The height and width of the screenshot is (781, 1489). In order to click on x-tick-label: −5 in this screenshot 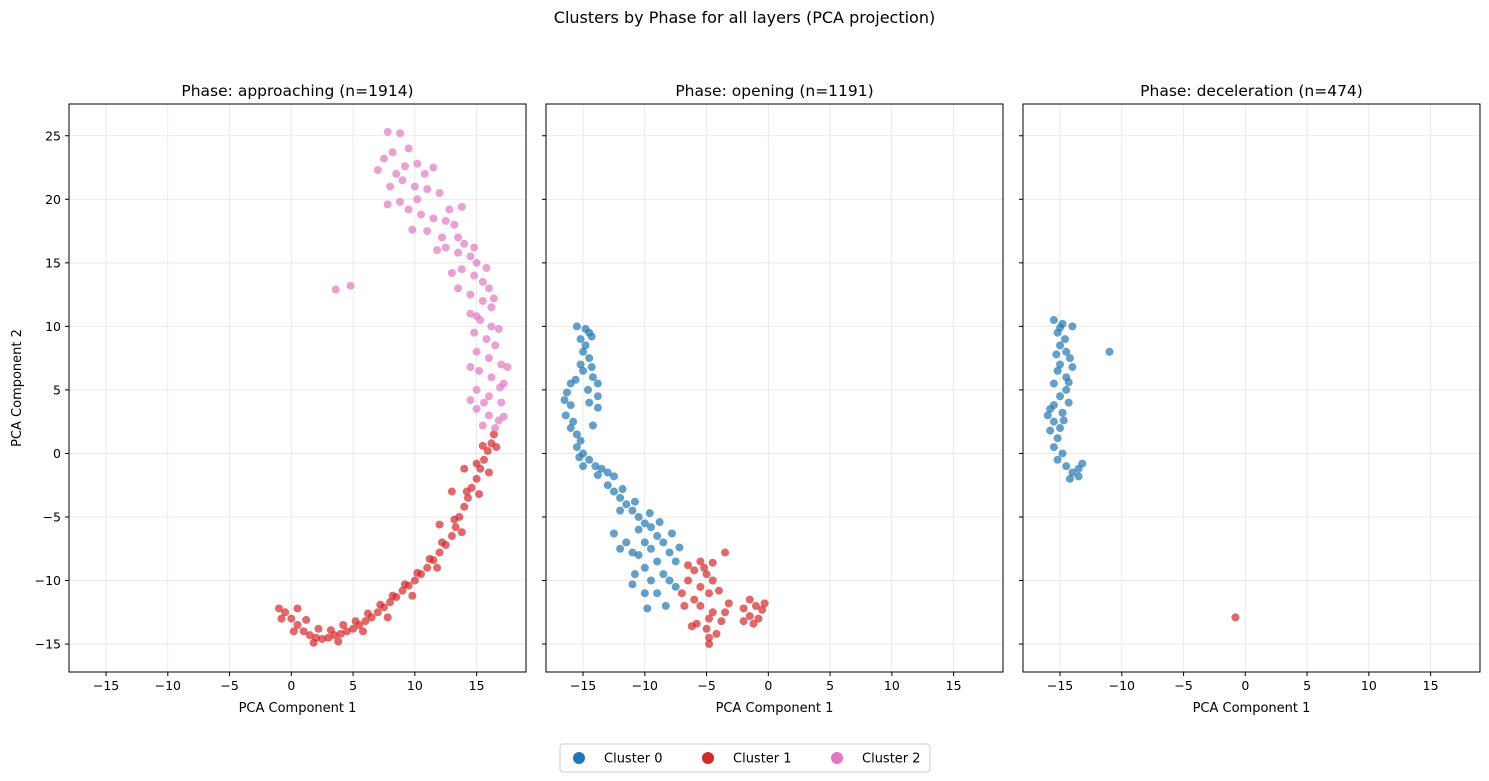, I will do `click(229, 685)`.